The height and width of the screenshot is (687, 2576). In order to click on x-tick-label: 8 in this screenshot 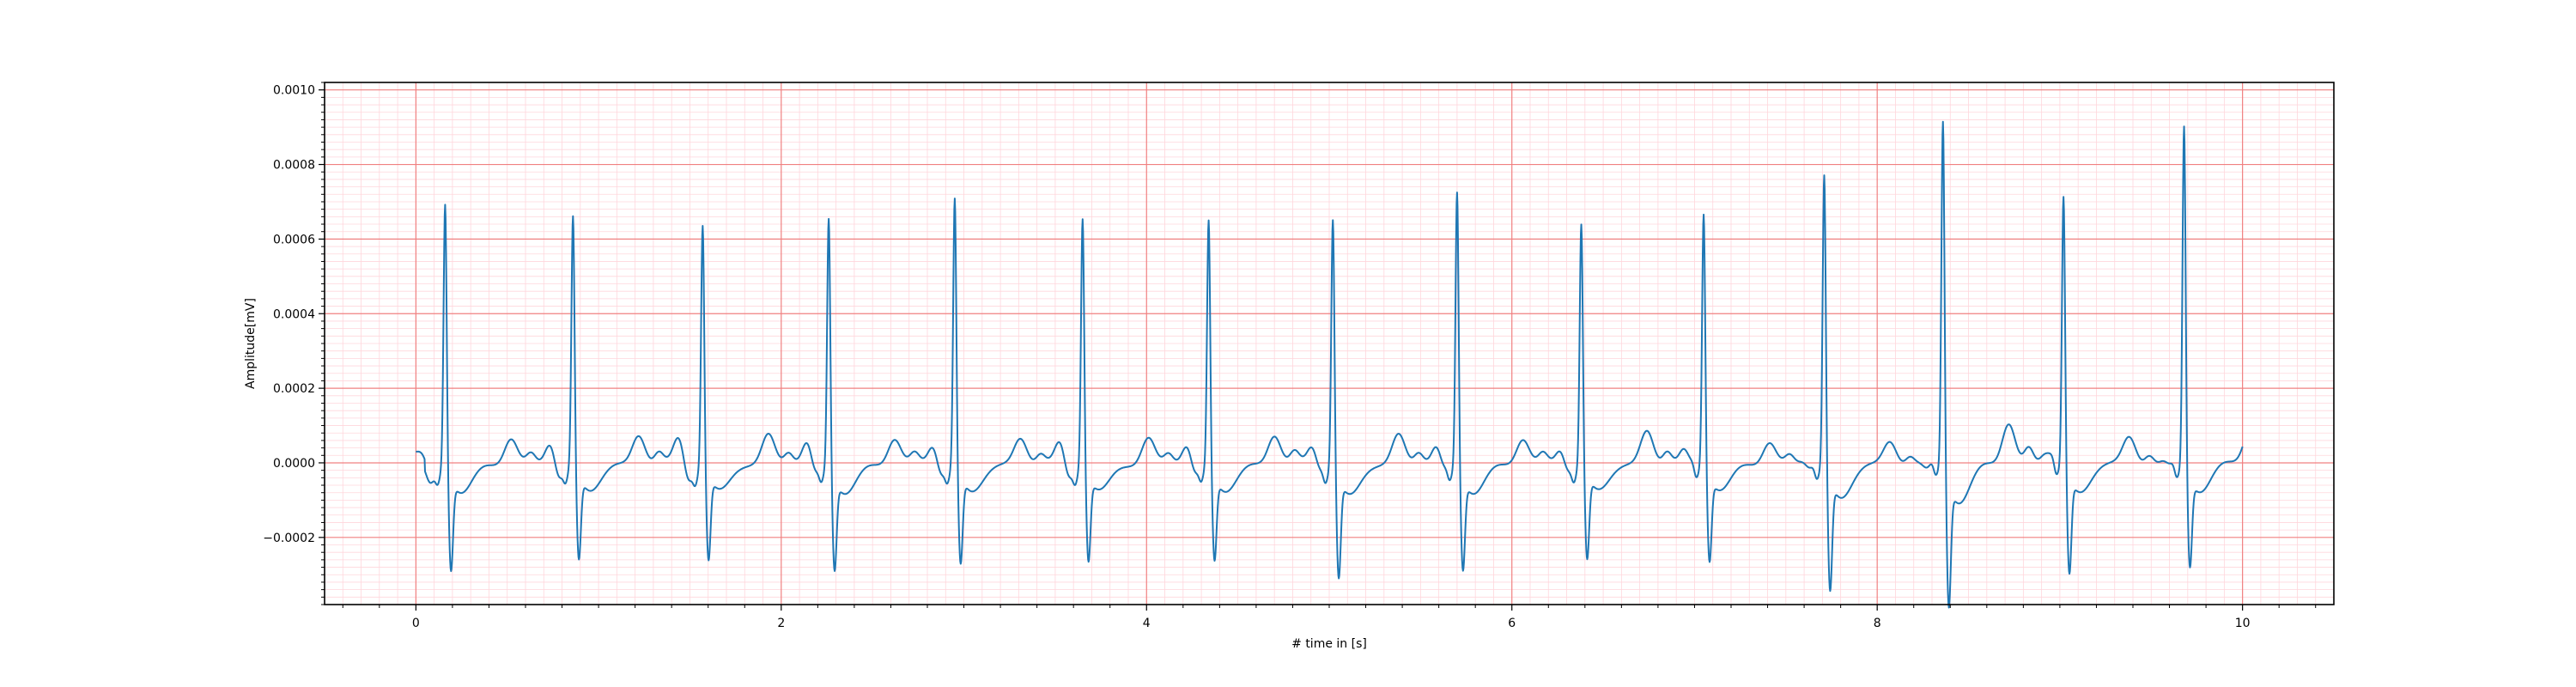, I will do `click(1878, 623)`.